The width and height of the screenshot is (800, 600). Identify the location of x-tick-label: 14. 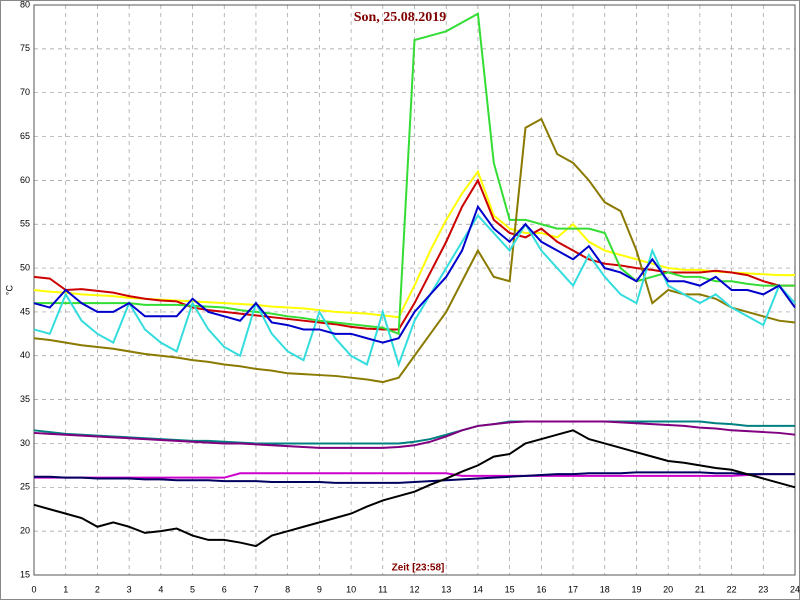
(478, 589).